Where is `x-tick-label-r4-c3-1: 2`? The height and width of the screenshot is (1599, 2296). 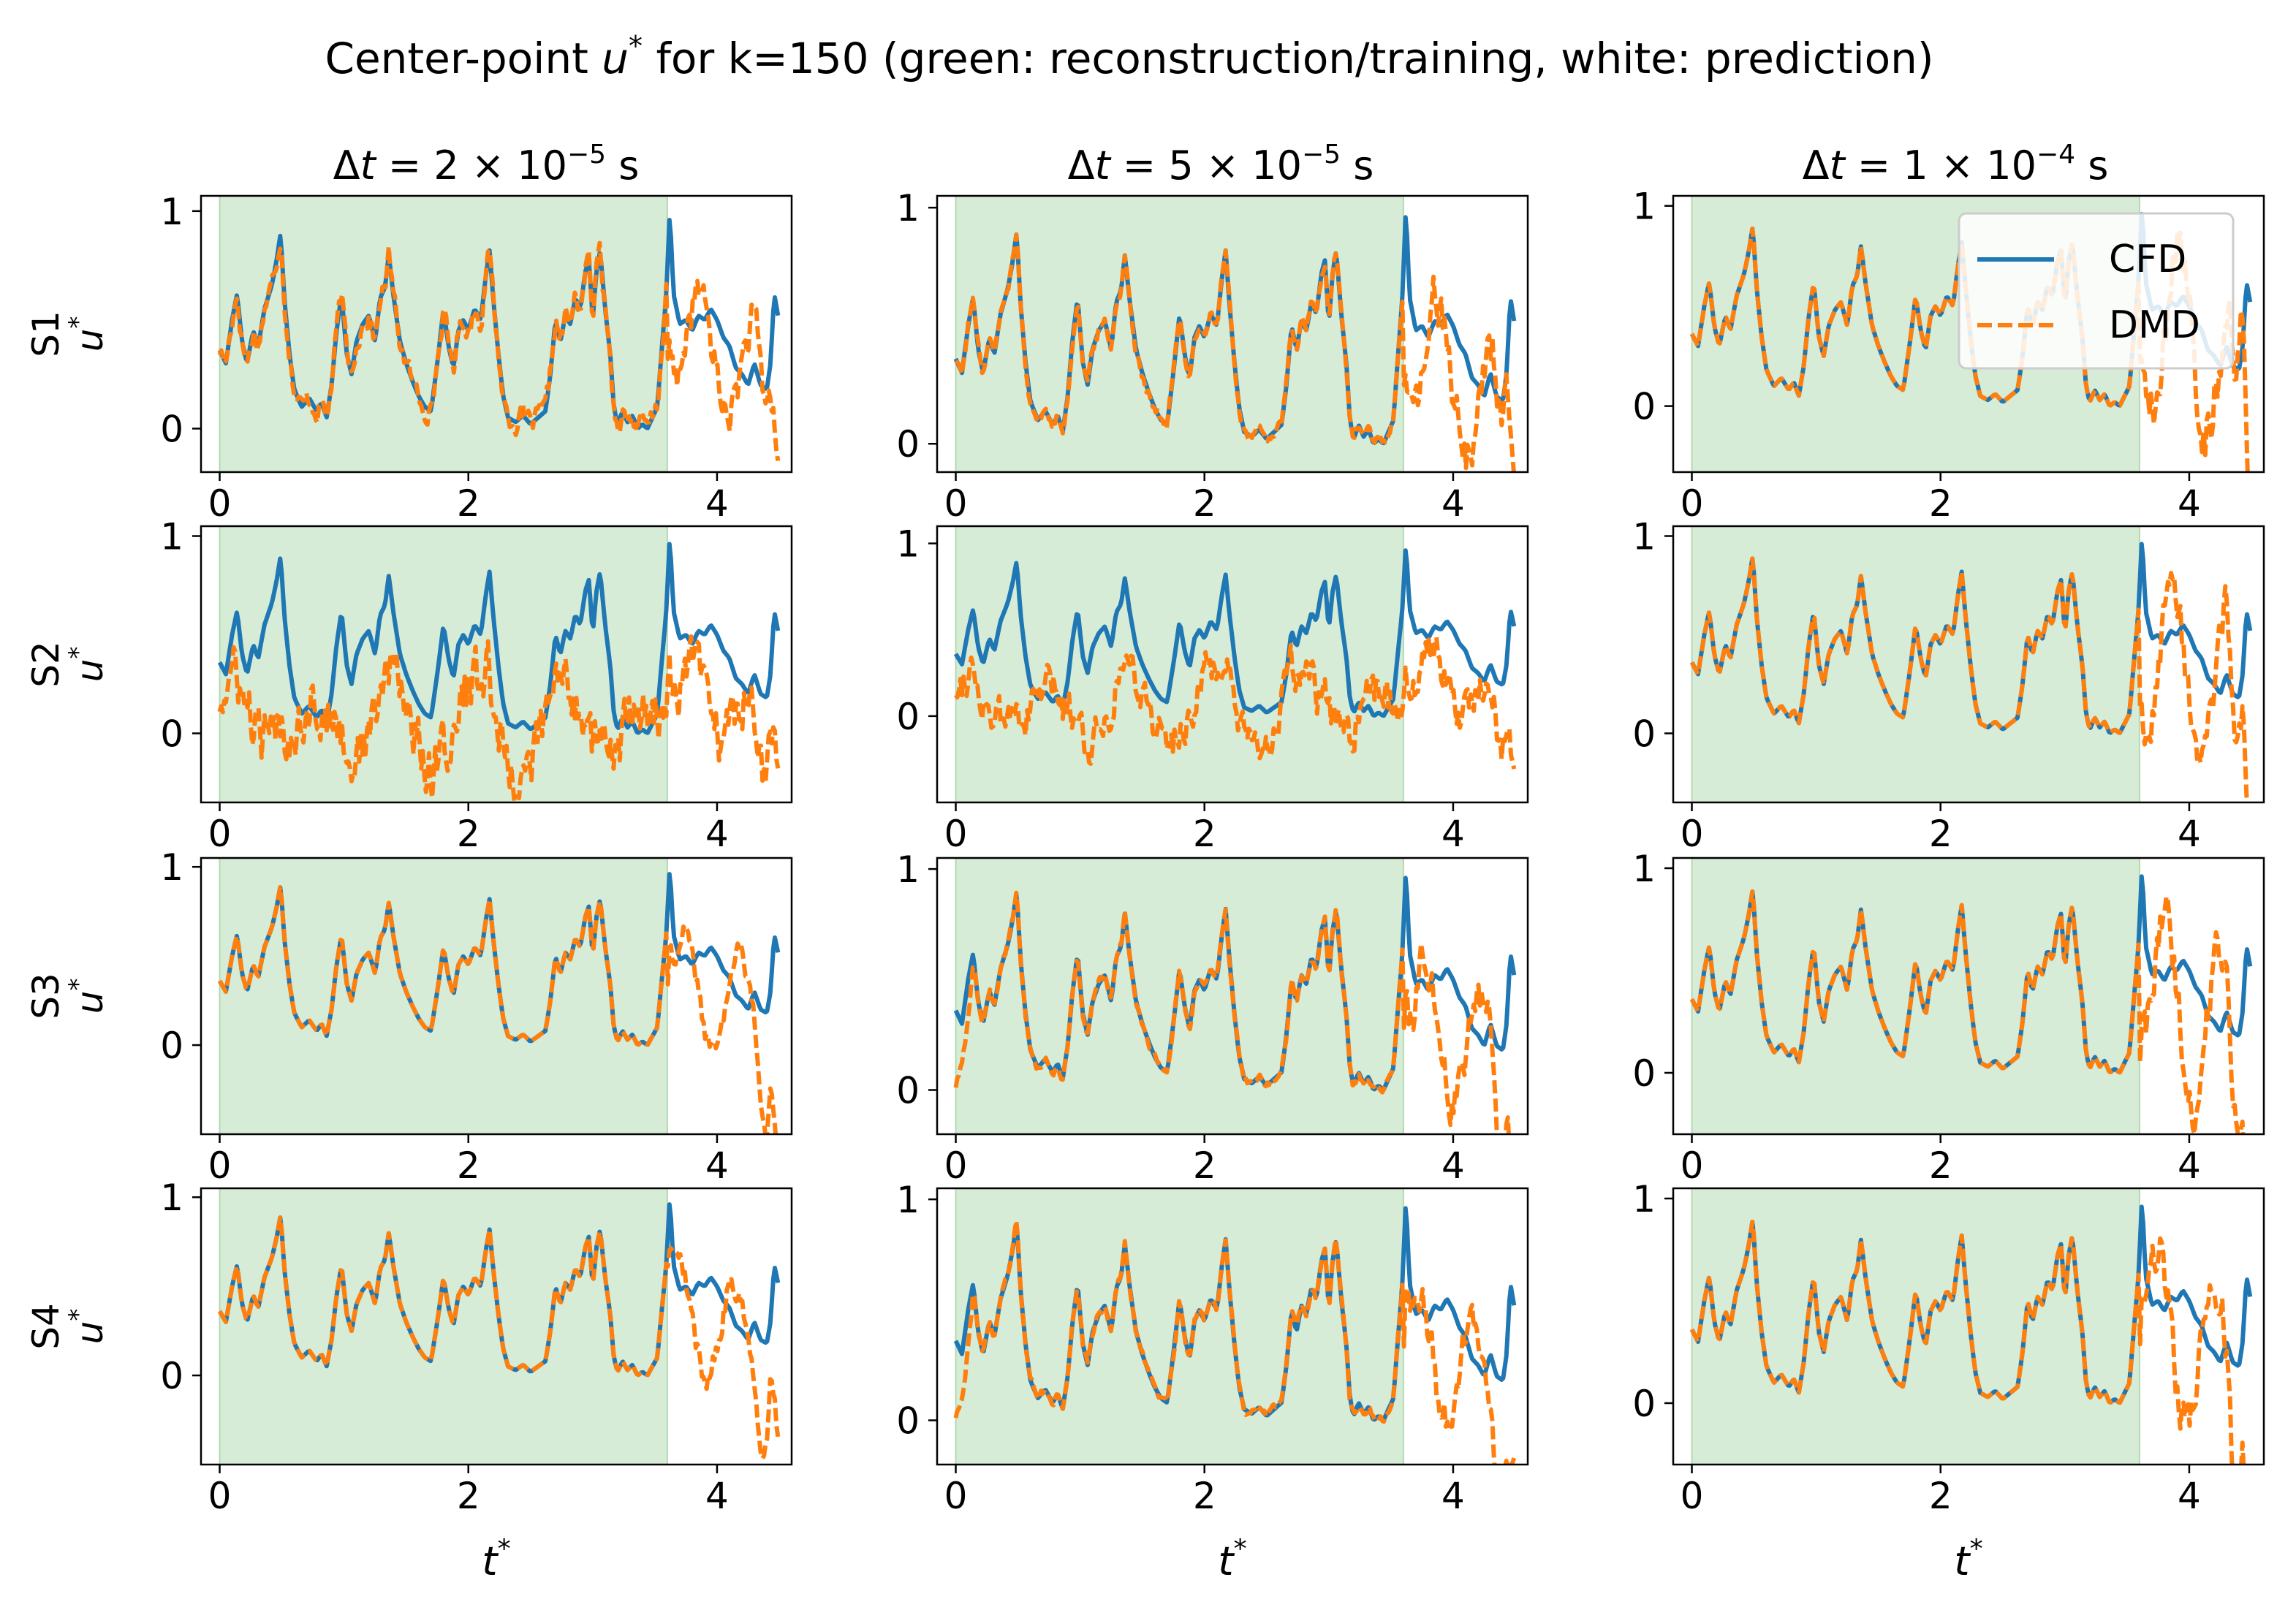 x-tick-label-r4-c3-1: 2 is located at coordinates (1940, 1496).